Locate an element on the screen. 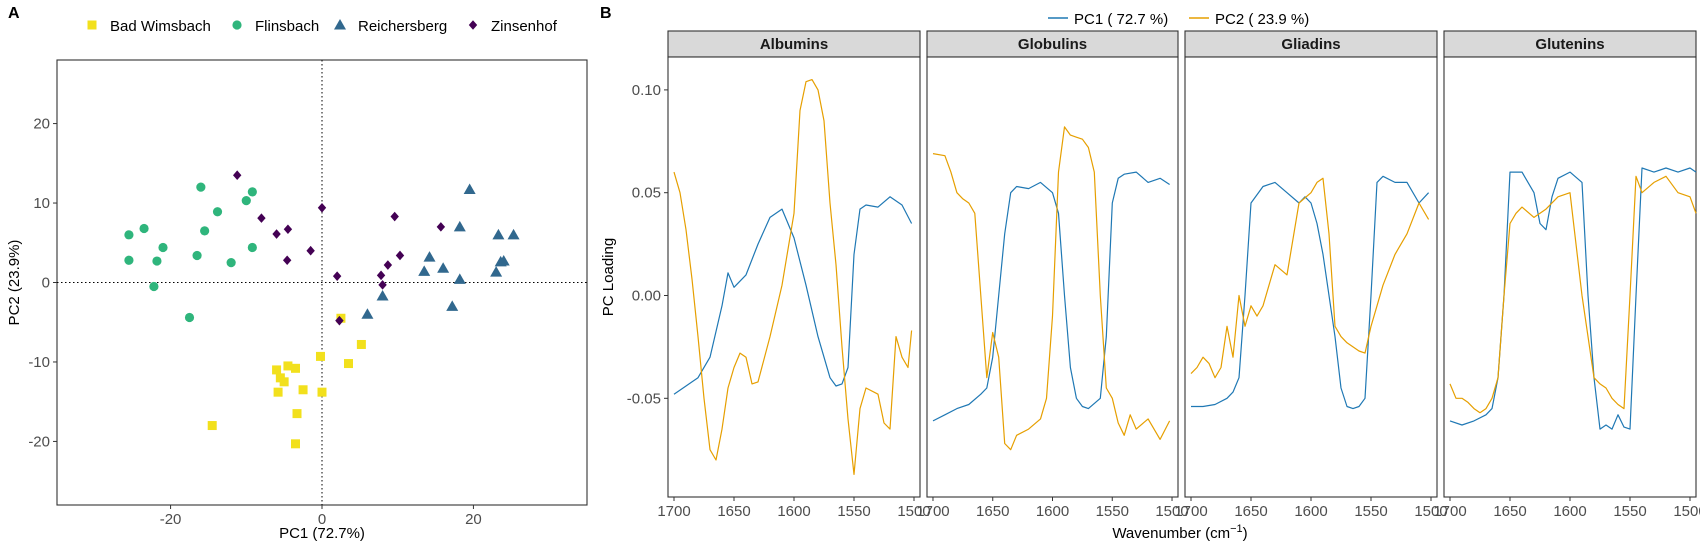 This screenshot has width=1700, height=550. x-axis-label-main: Wavenumber (cm is located at coordinates (1171, 533).